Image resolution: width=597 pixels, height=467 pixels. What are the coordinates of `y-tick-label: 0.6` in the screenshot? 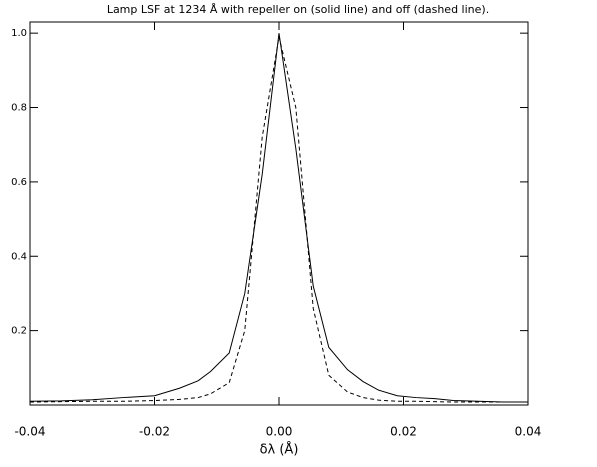 It's located at (19, 182).